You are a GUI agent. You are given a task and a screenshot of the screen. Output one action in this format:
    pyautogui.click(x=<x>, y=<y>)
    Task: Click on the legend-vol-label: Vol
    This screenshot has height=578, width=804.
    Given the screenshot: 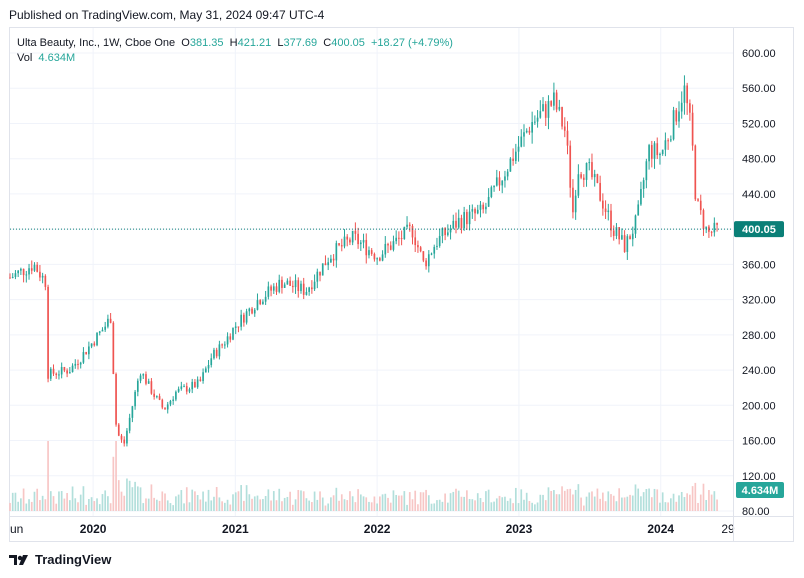 What is the action you would take?
    pyautogui.click(x=25, y=58)
    